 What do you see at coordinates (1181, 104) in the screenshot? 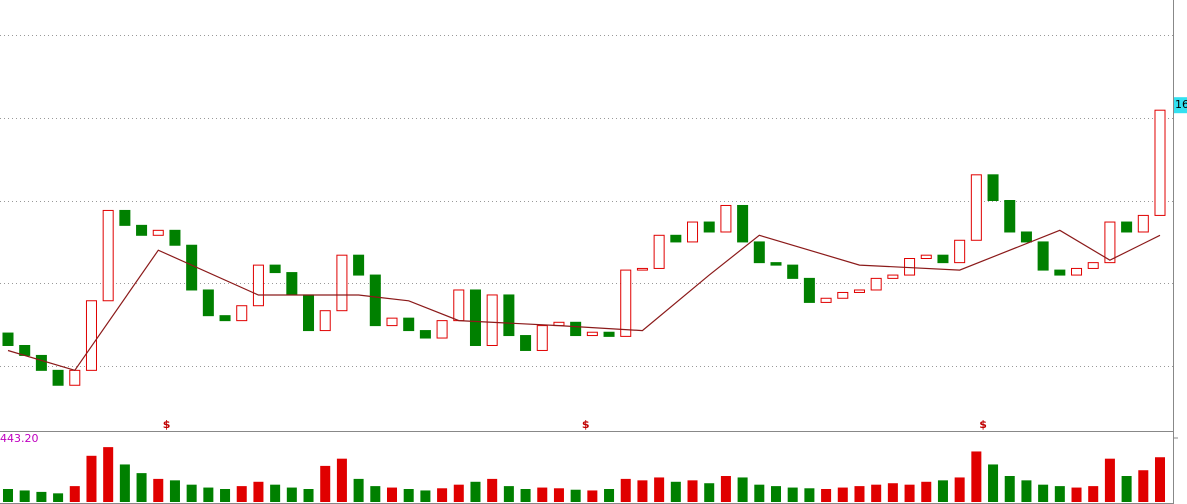
I see `price-tag: 16` at bounding box center [1181, 104].